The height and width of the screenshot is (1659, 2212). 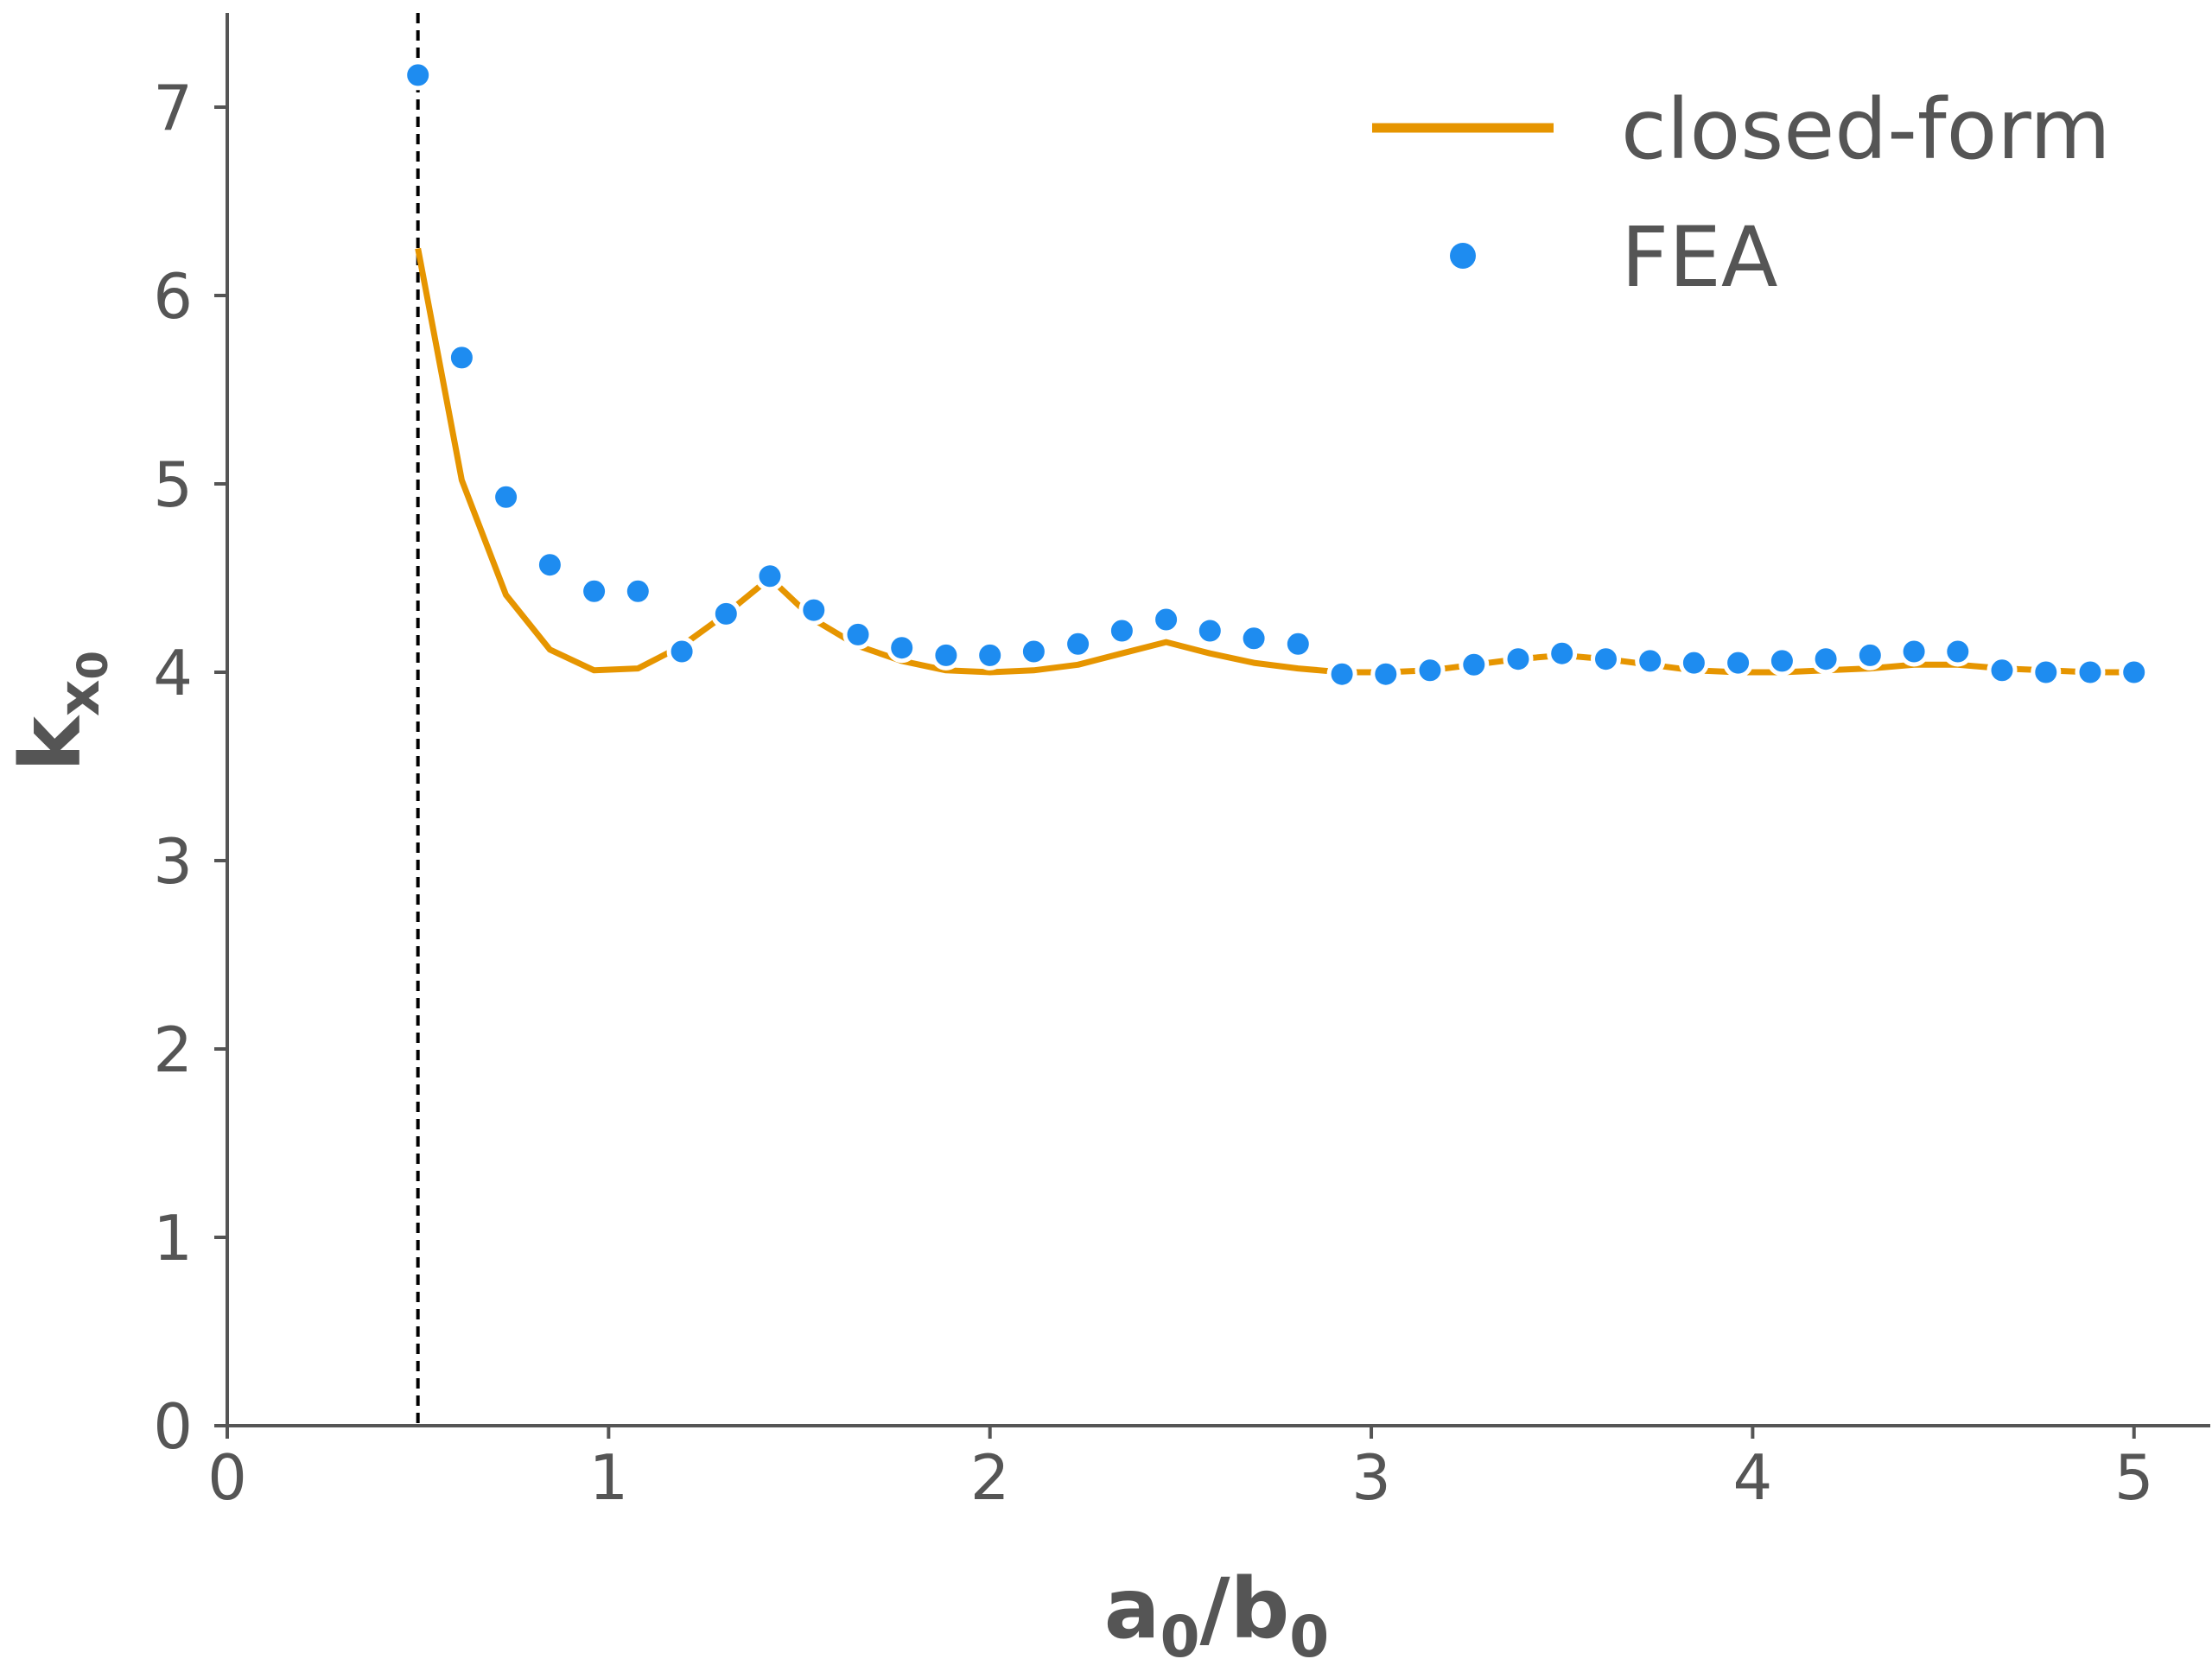 I want to click on x-tick-label: 4, so click(x=1752, y=1477).